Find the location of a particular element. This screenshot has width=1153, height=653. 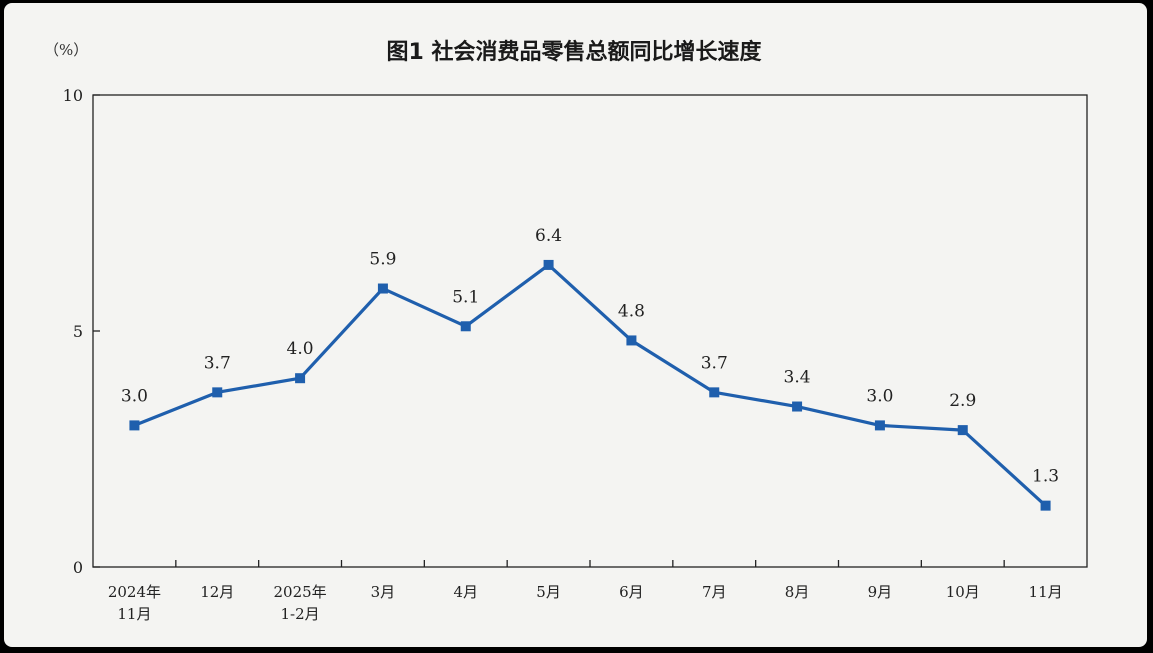

x-tick-label: 11月 is located at coordinates (1046, 592).